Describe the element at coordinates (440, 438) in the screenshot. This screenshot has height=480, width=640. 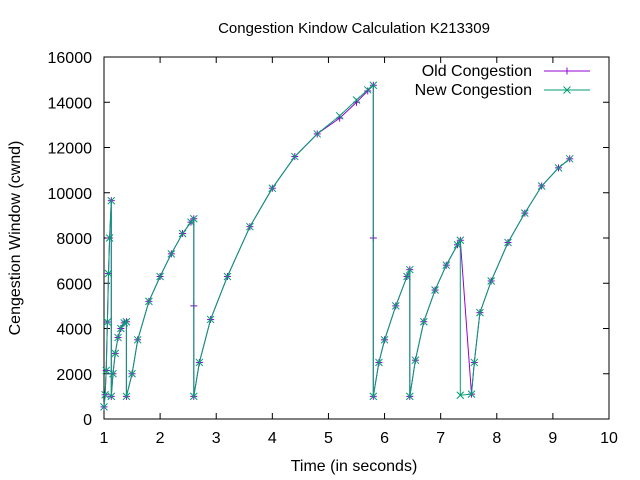
I see `x-tick-label: 7` at that location.